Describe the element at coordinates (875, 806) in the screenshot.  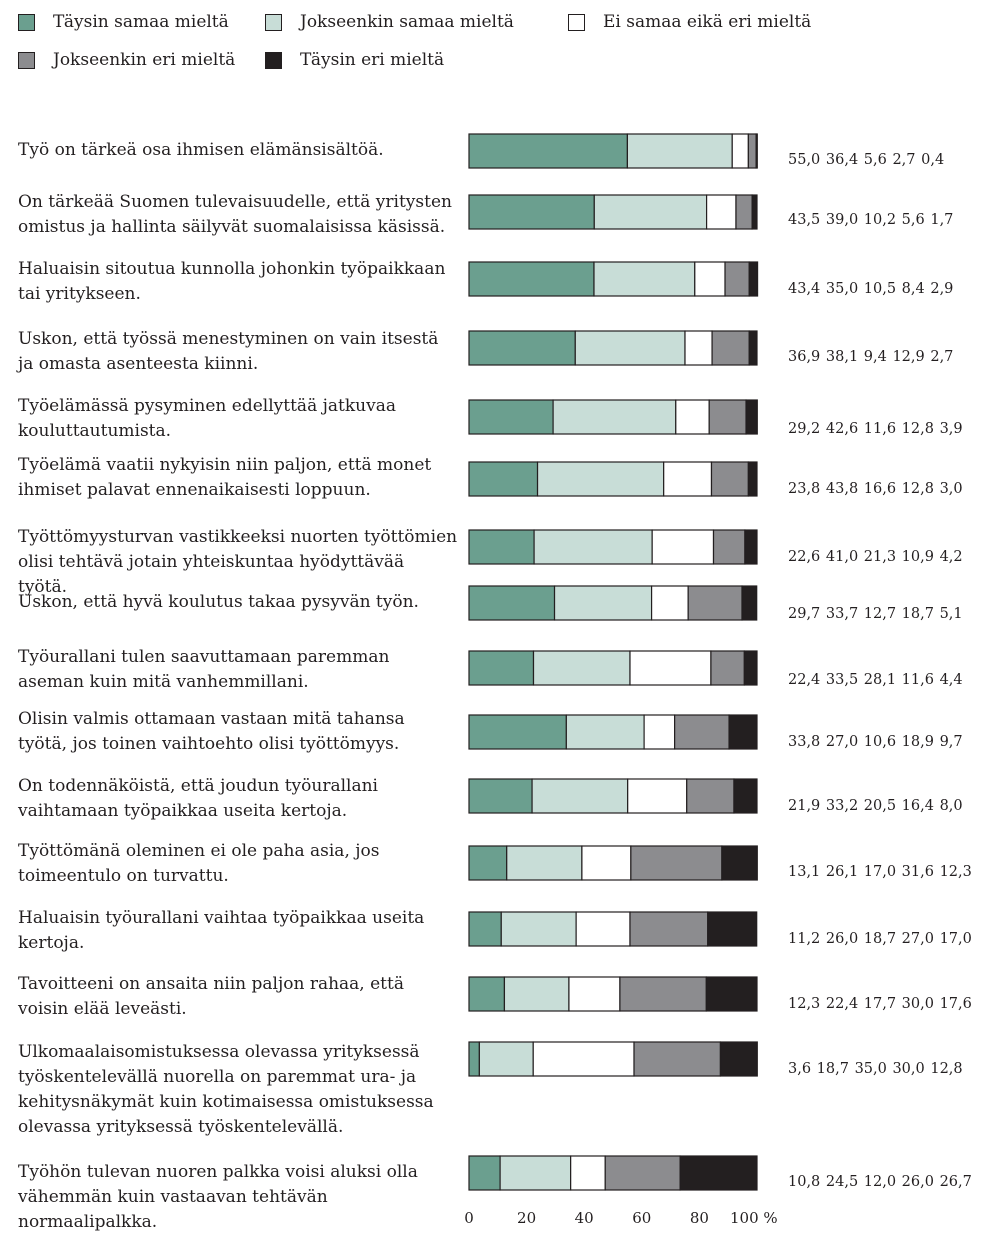
I see `data-label: 21,9 33,2 20,5 16,4 8,0` at that location.